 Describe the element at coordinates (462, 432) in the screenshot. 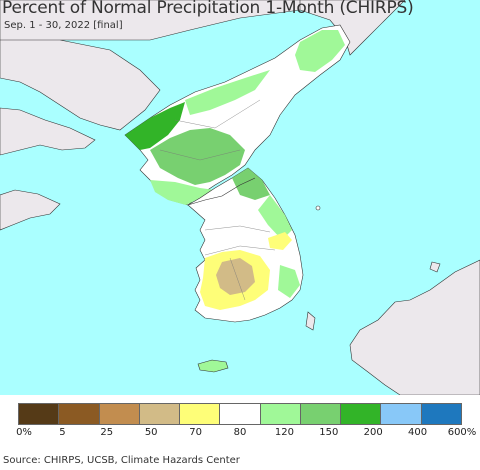

I see `legend-tick-label: 600%` at that location.